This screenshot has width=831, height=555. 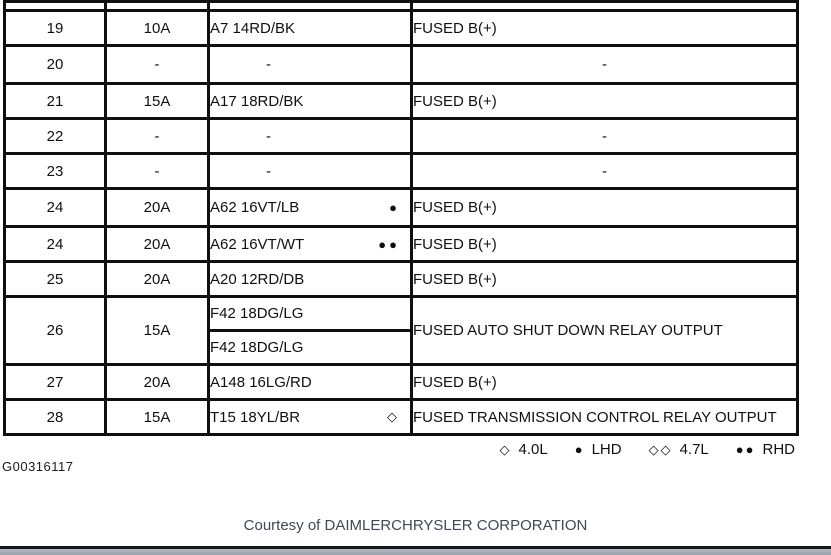 I want to click on table-row: 24 20A A62 16VT/WT ●● FUSED B(+), so click(x=401, y=244).